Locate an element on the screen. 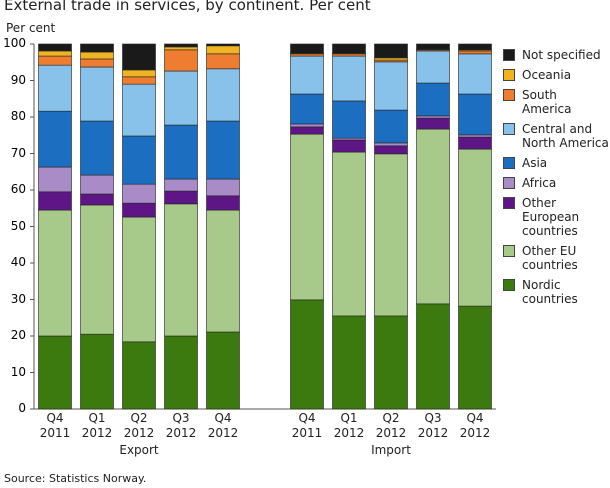  legend-item: Oceania is located at coordinates (556, 75).